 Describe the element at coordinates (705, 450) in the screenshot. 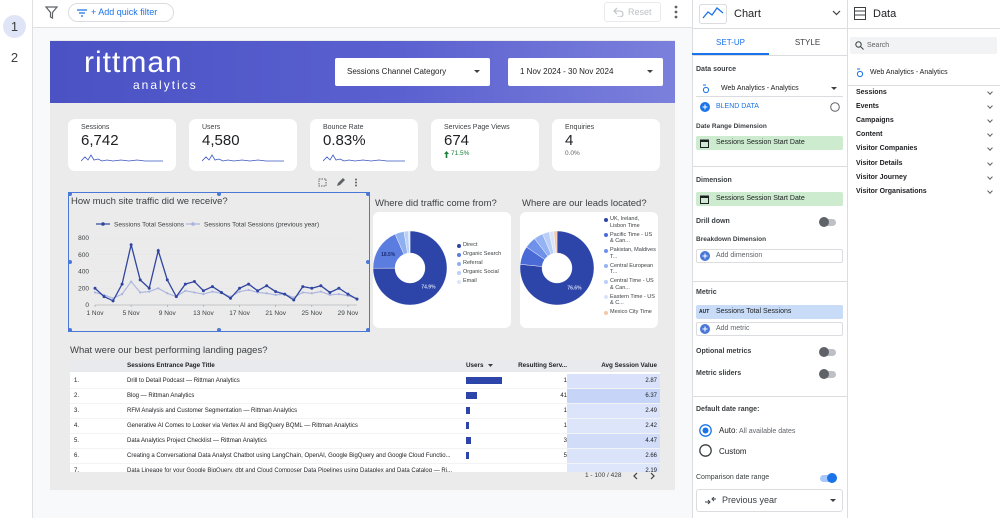

I see `radio-custom` at that location.